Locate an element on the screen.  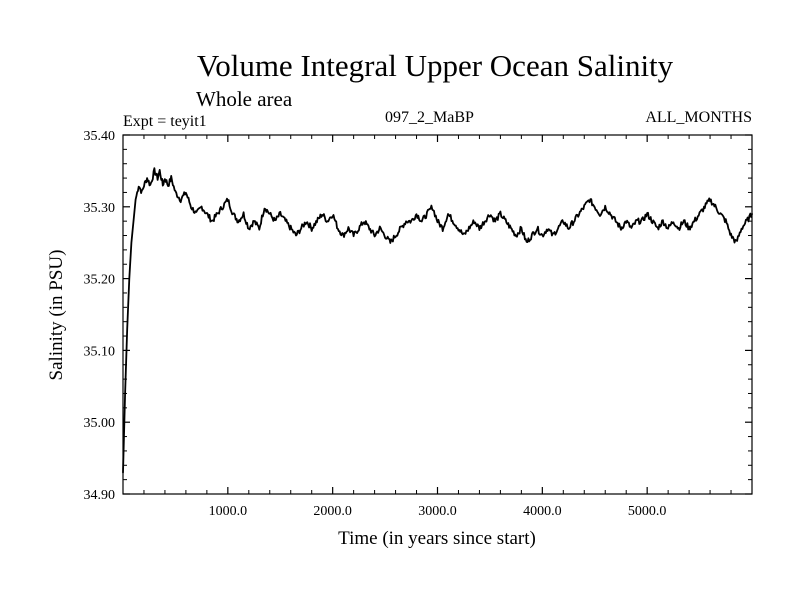
y-tick-label: 35.10 is located at coordinates (100, 351).